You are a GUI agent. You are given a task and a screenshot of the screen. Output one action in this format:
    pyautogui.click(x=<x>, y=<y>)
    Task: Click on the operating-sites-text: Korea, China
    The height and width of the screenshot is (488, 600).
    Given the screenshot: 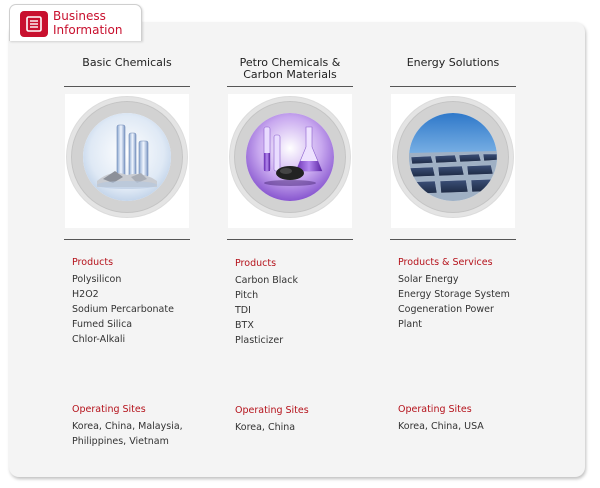 What is the action you would take?
    pyautogui.click(x=265, y=427)
    